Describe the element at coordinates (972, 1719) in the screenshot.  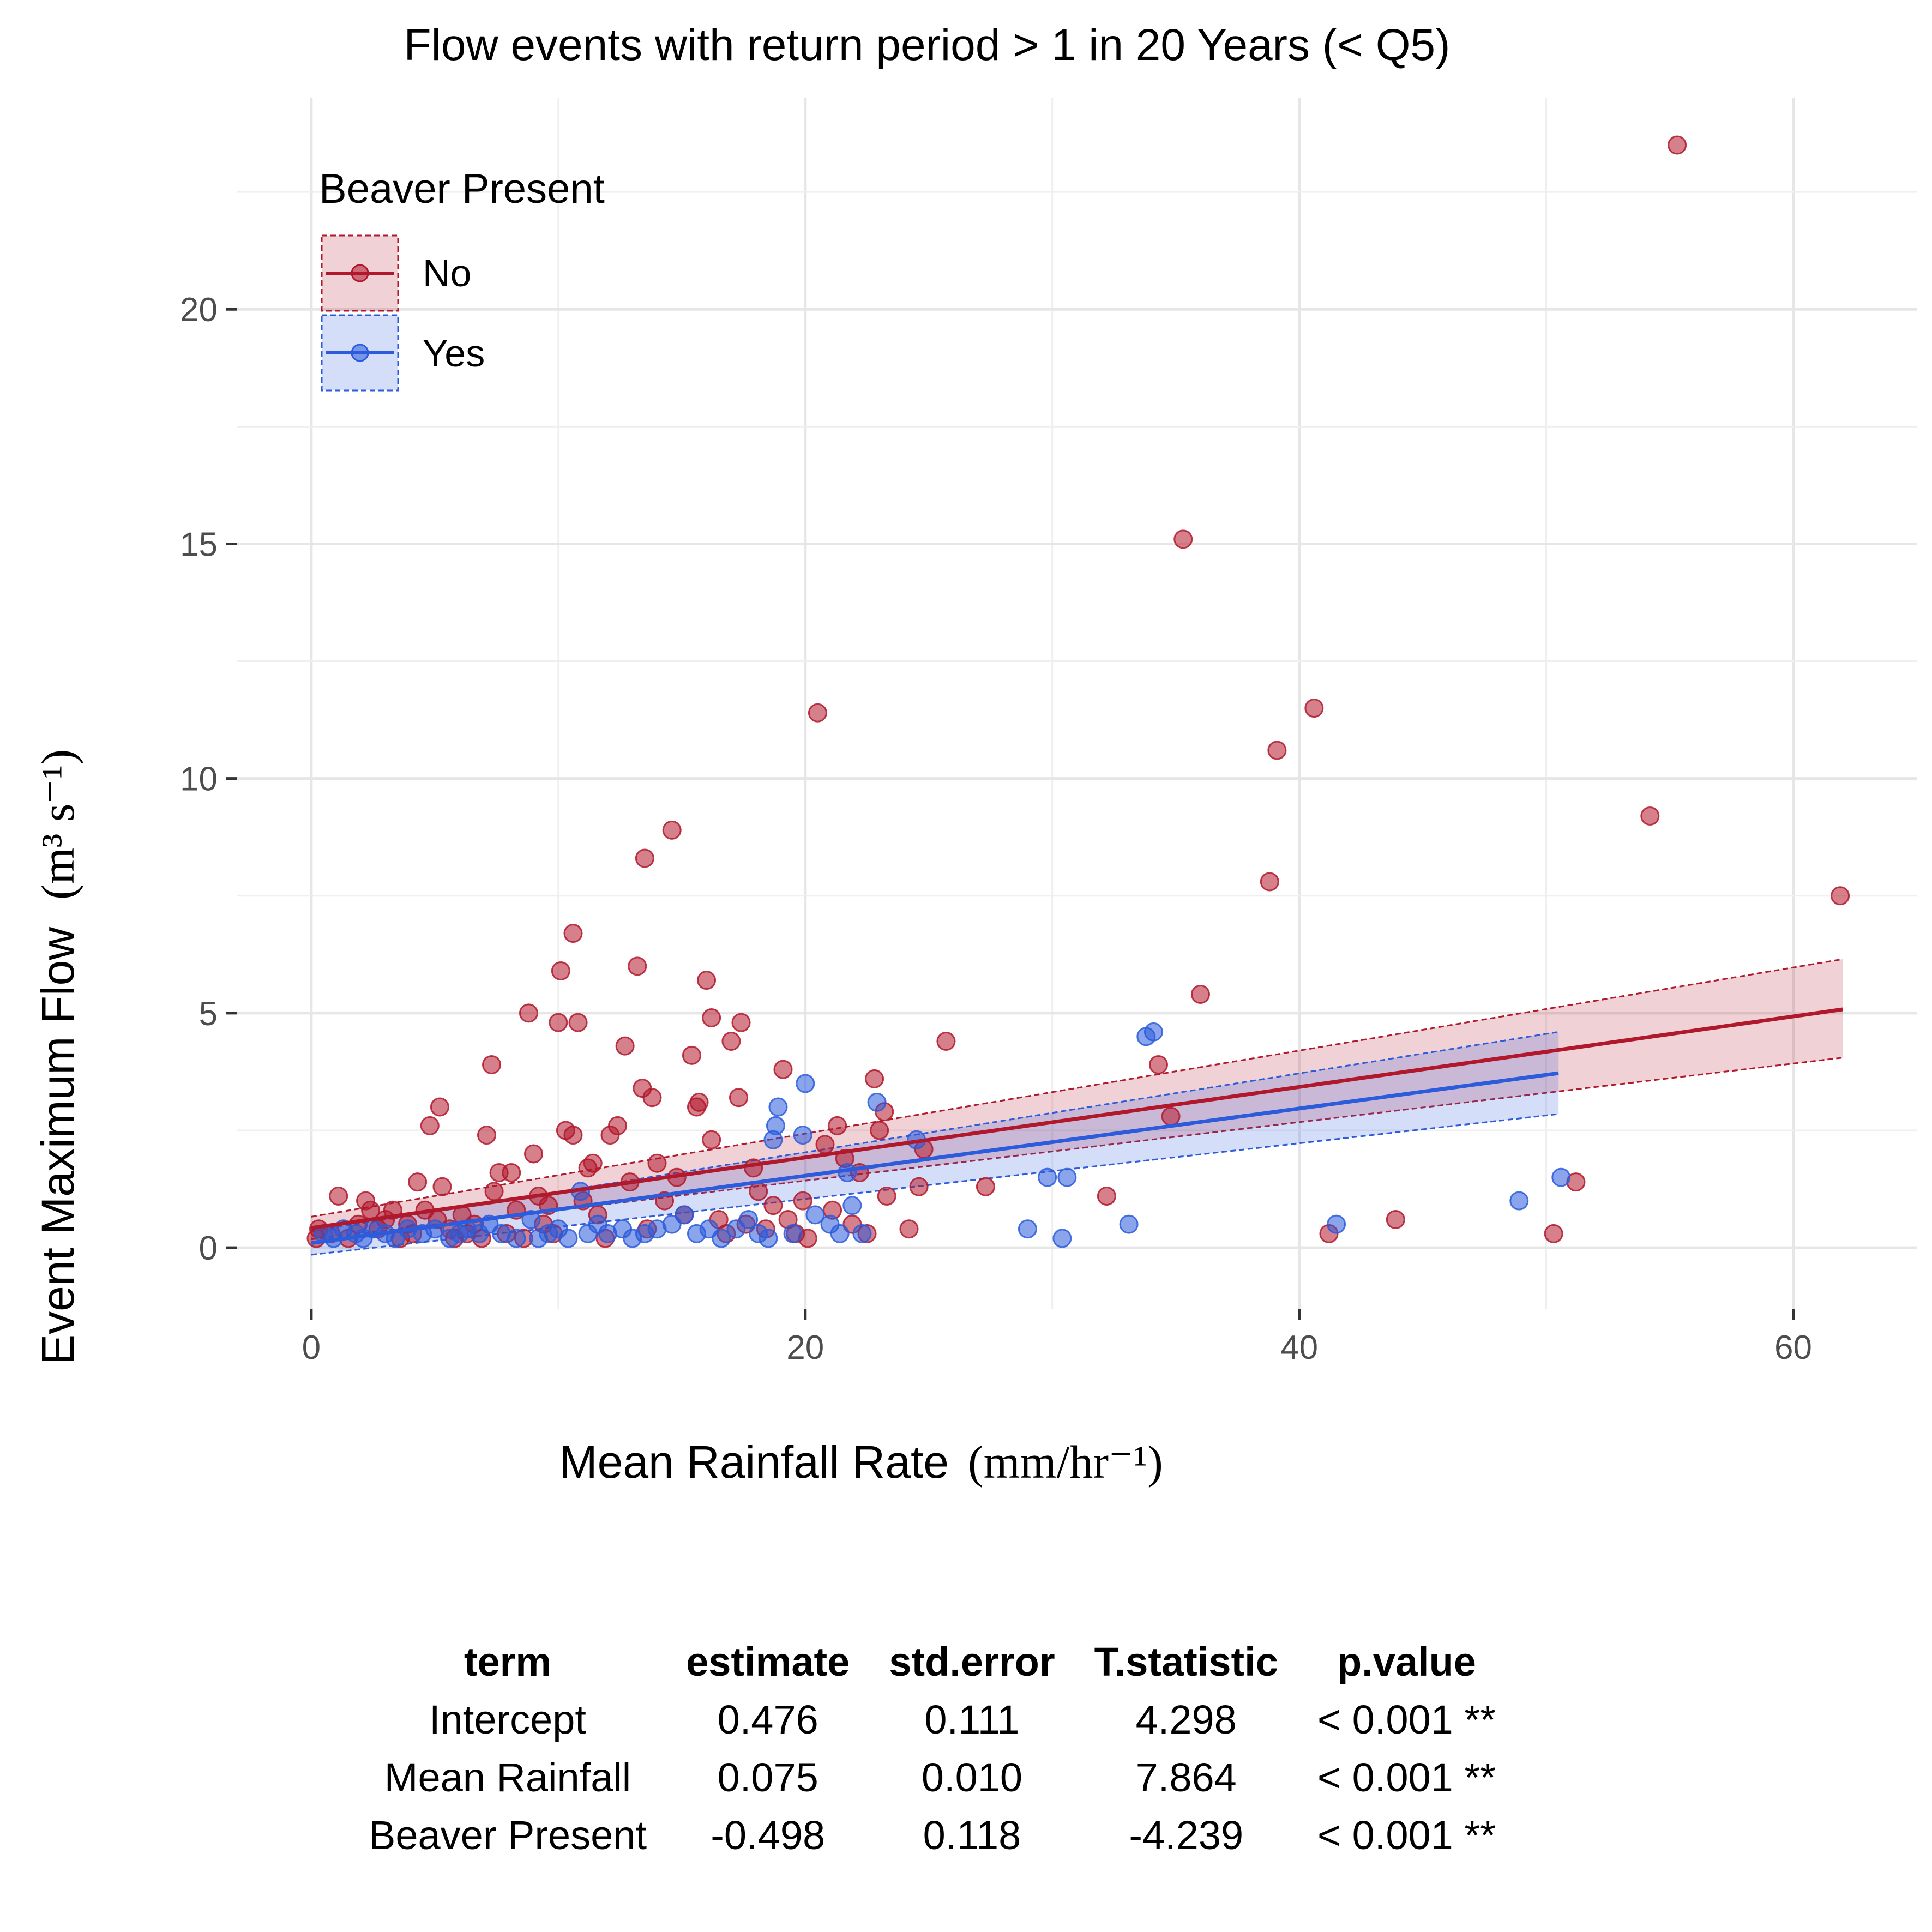
I see `table-cell: 0.111` at that location.